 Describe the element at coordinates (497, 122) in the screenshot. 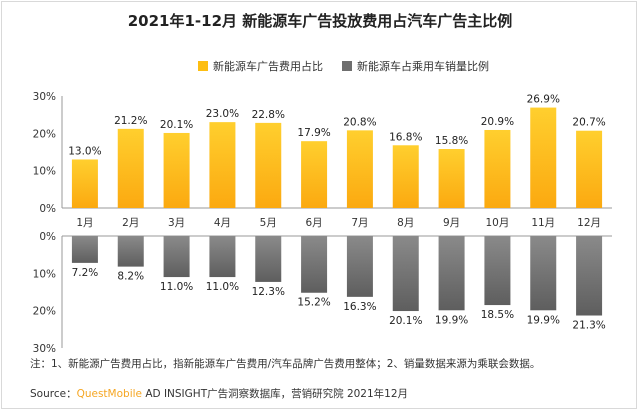

I see `bar-ad-share-label: 20.9%` at that location.